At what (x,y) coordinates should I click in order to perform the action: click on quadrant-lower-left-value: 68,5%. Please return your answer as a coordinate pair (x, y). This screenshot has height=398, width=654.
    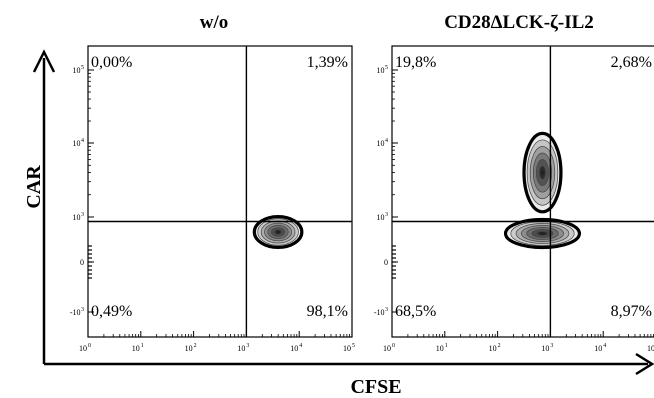
    Looking at the image, I should click on (415, 311).